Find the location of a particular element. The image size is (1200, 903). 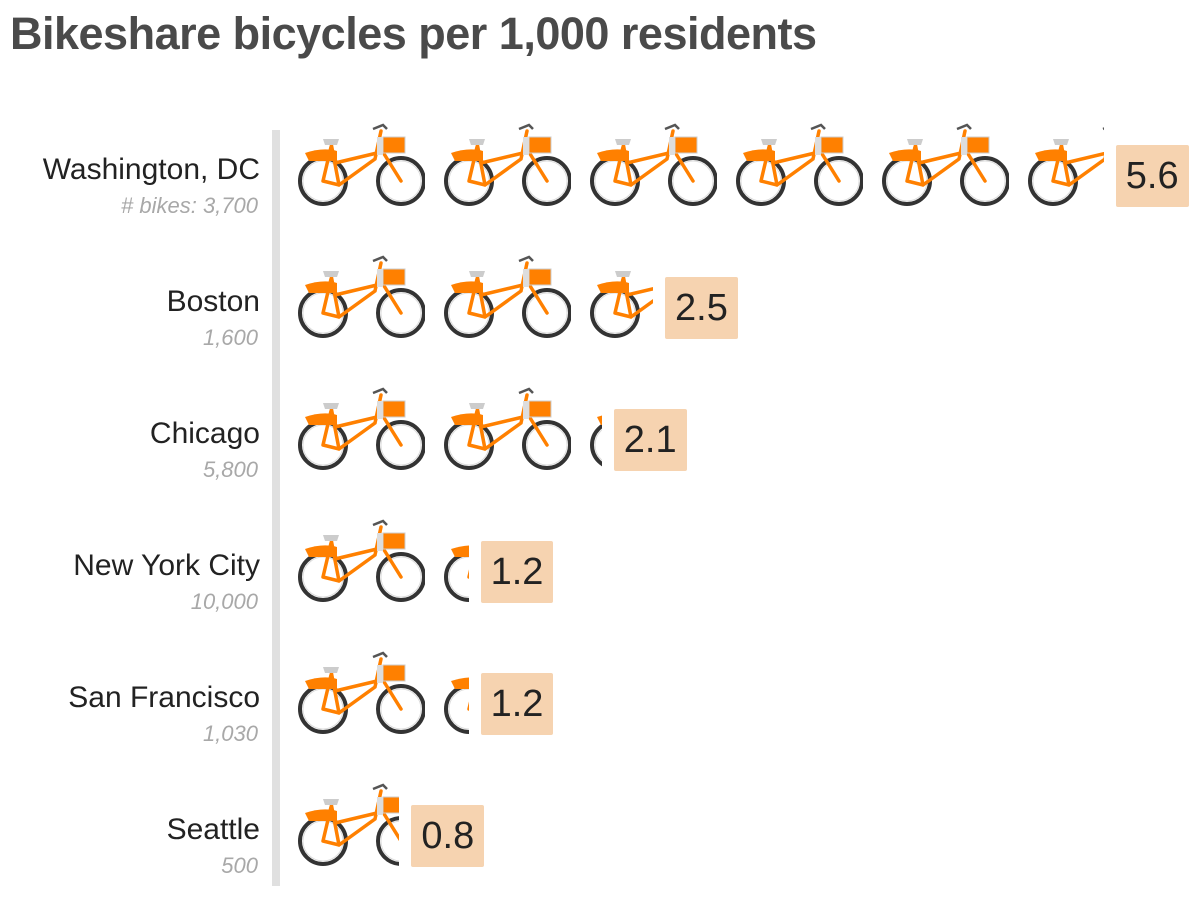

axis-line is located at coordinates (276, 508).